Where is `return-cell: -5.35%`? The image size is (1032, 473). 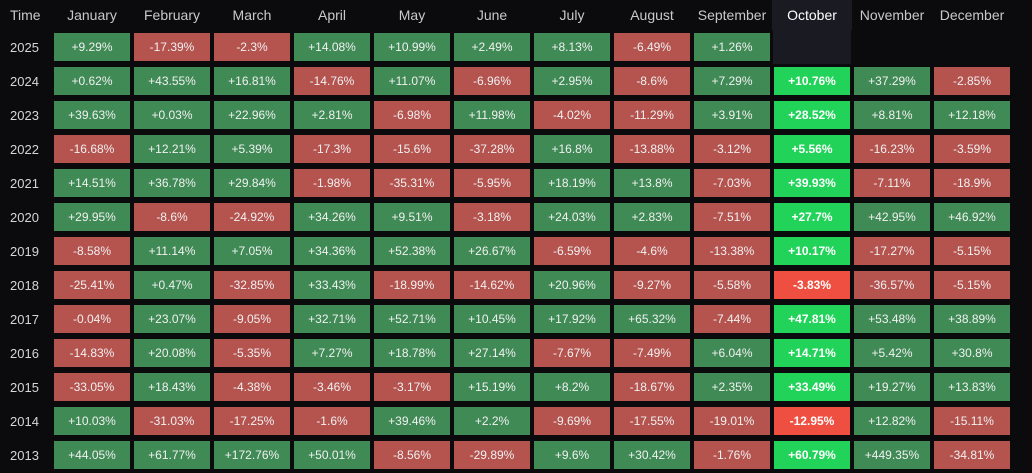 return-cell: -5.35% is located at coordinates (252, 353).